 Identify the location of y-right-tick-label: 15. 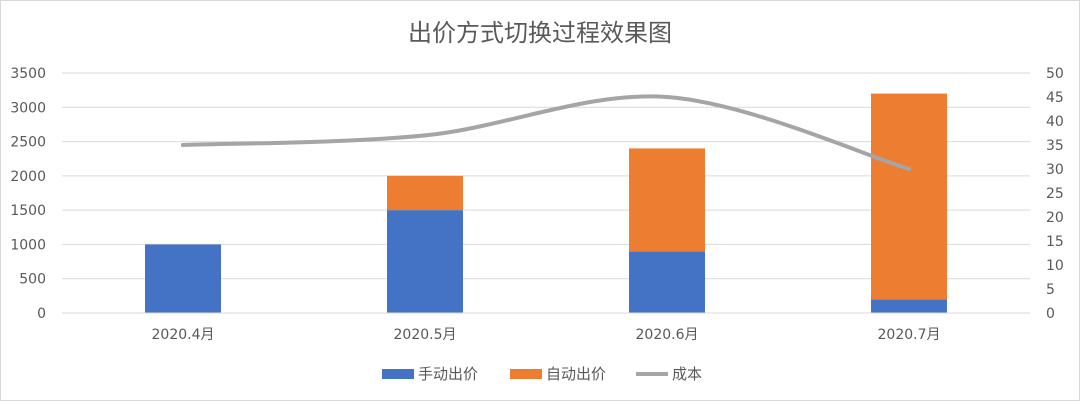
(1055, 242).